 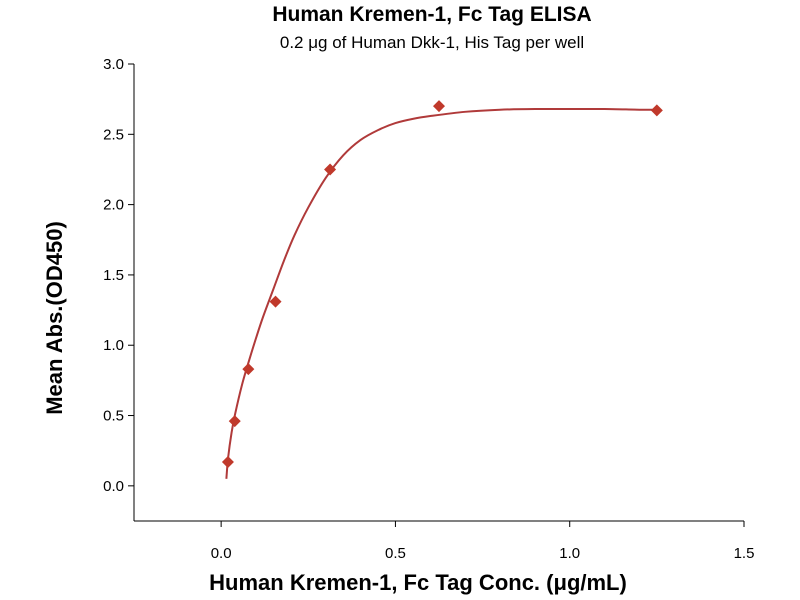 I want to click on x-tick-label: 1.0, so click(x=569, y=553).